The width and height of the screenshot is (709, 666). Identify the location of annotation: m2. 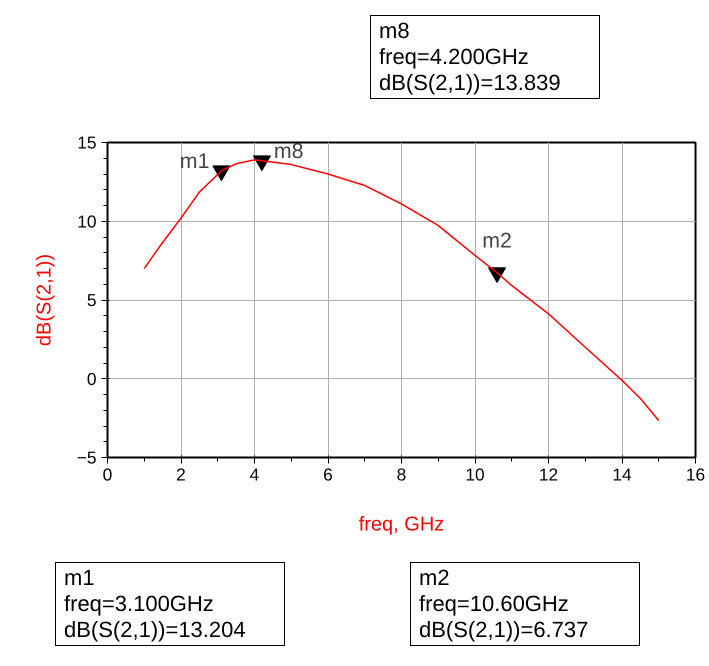
(497, 240).